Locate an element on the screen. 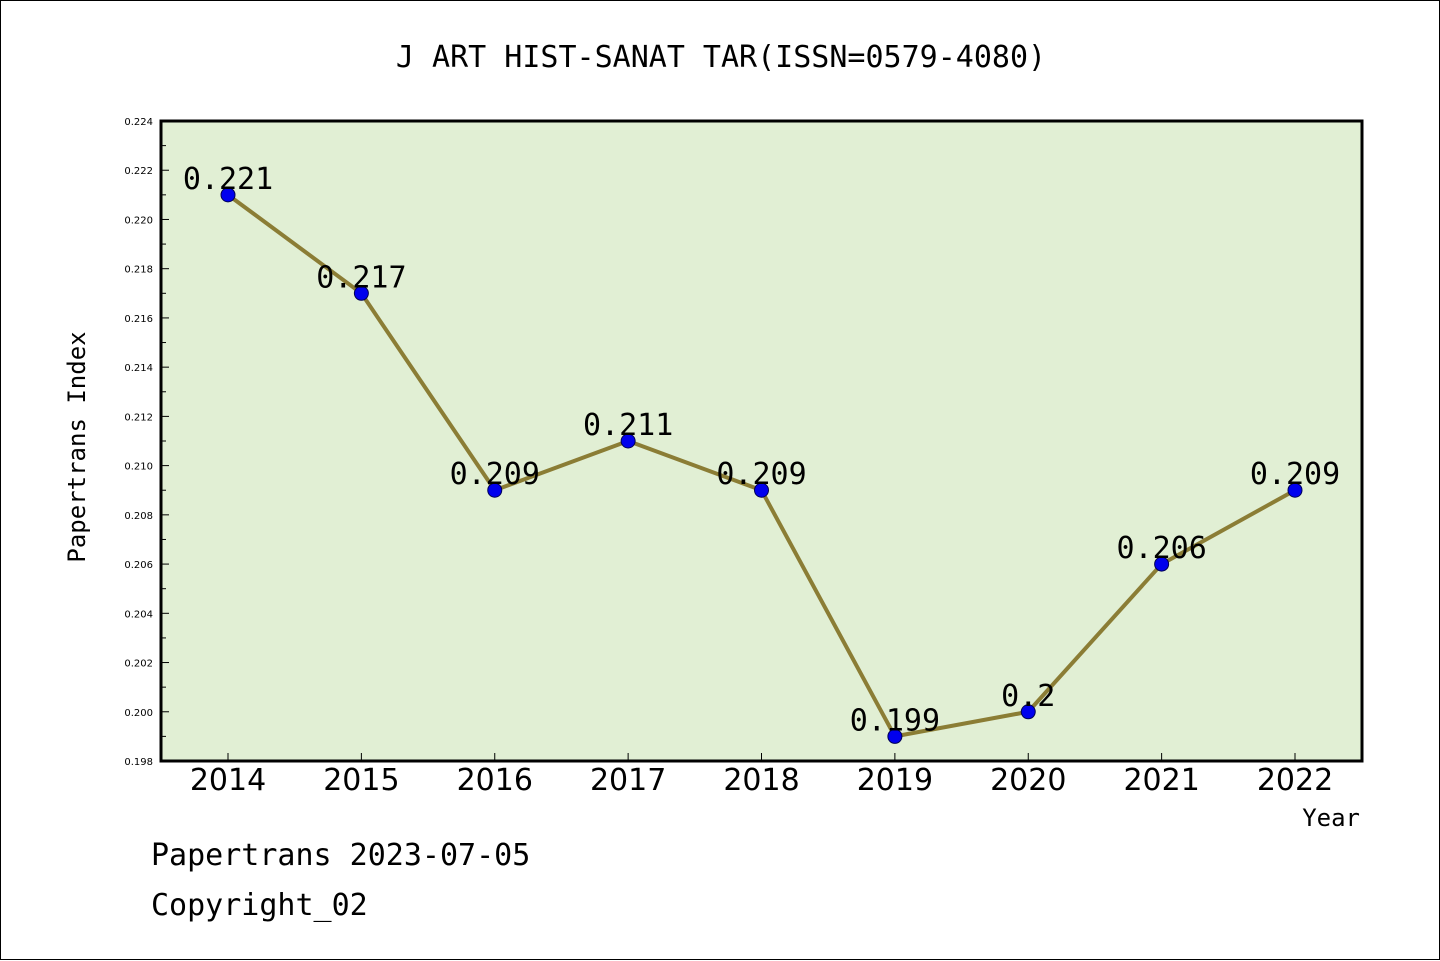 The width and height of the screenshot is (1440, 961). y-tick-label: 0.222 is located at coordinates (138, 171).